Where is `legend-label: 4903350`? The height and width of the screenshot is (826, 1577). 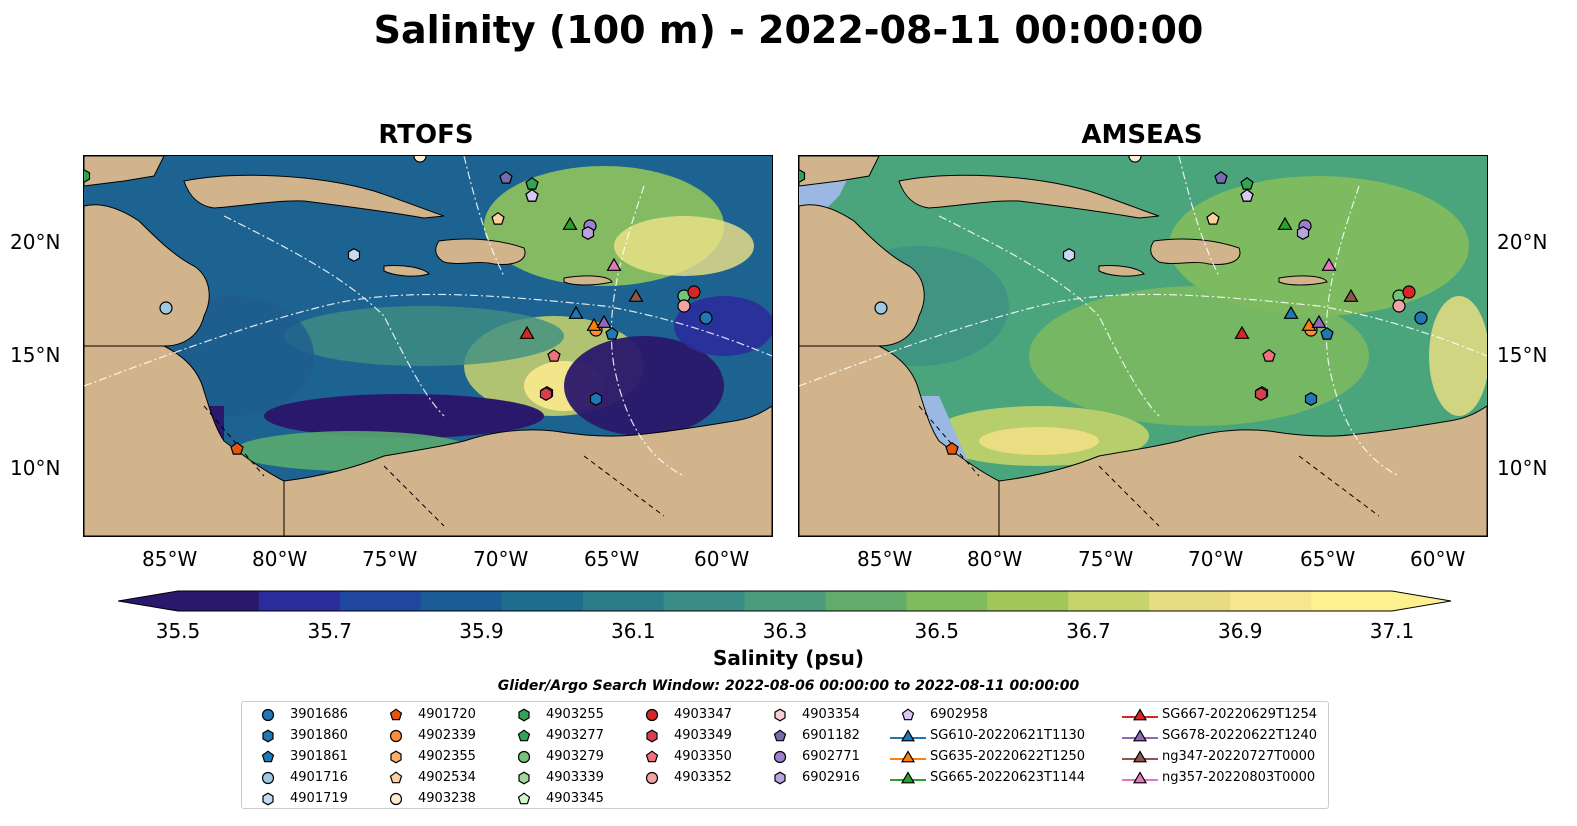 legend-label: 4903350 is located at coordinates (703, 756).